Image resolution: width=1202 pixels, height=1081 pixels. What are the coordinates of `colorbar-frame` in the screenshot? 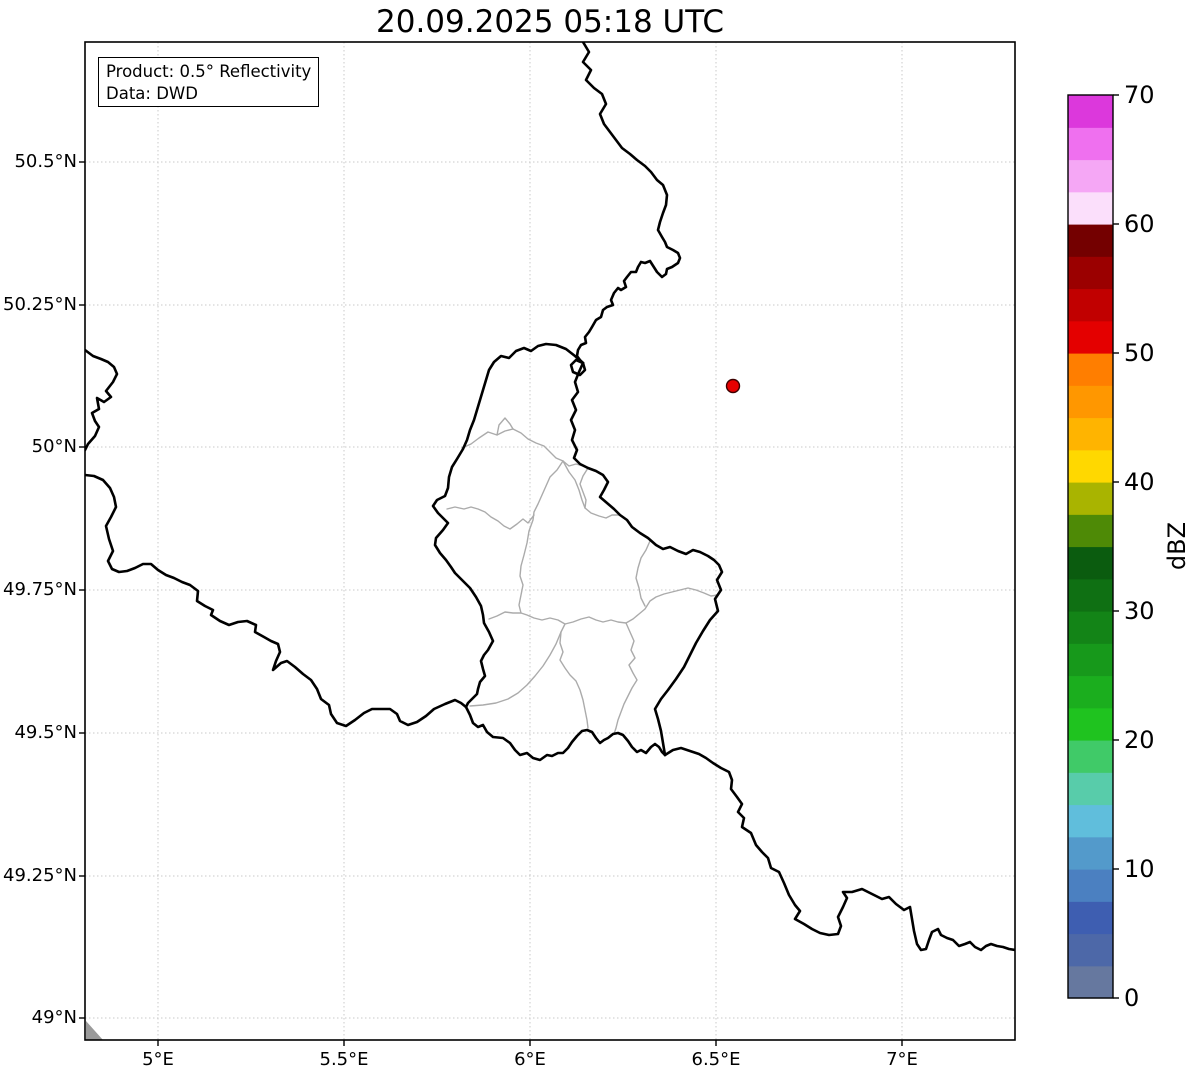 It's located at (1090, 546).